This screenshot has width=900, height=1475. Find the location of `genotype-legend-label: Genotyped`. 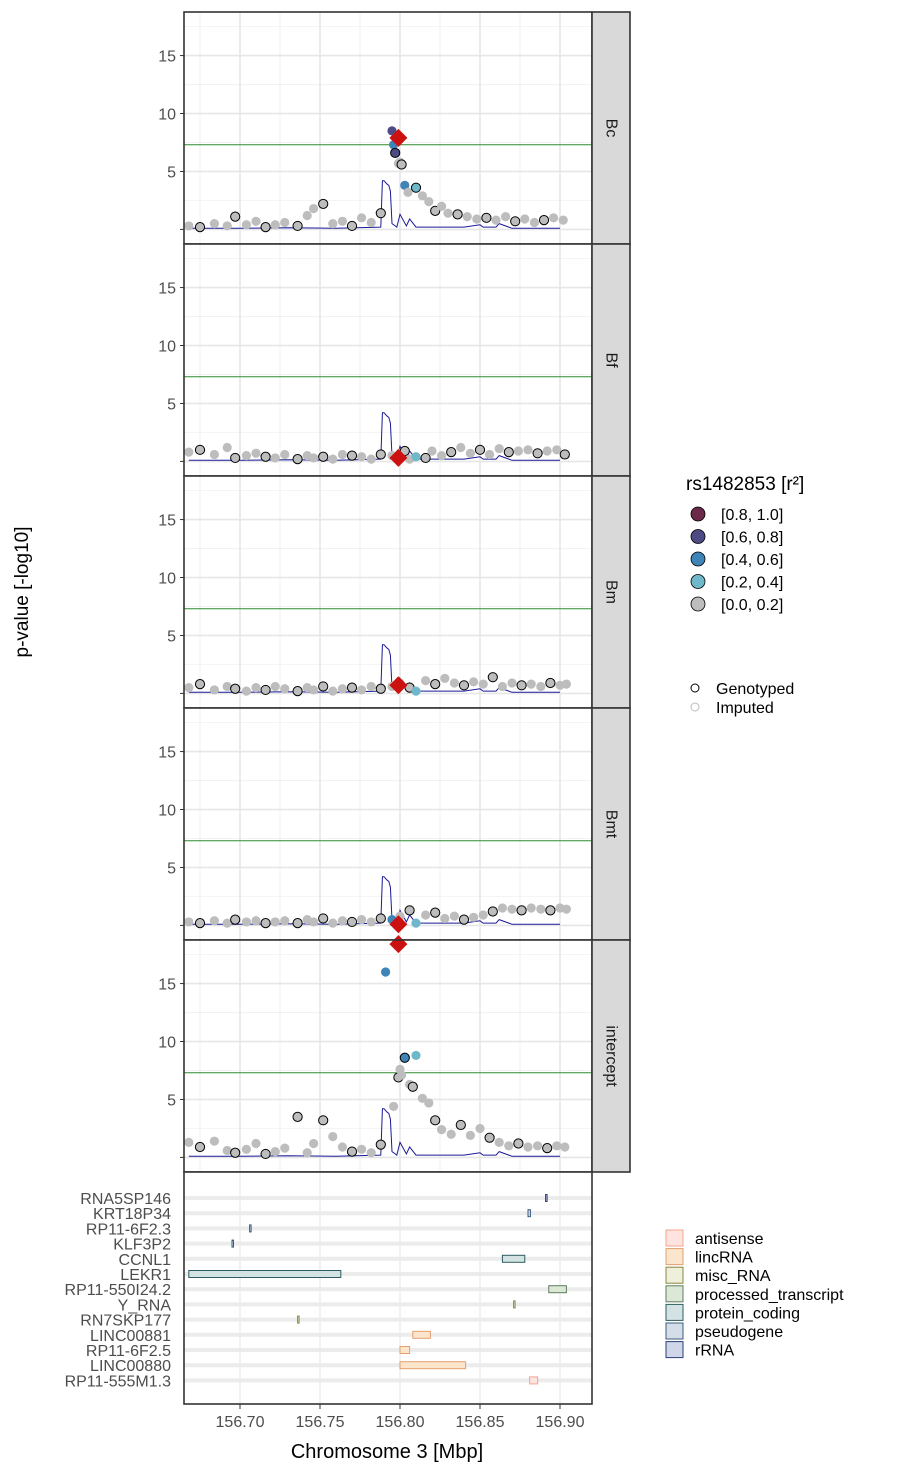

genotype-legend-label: Genotyped is located at coordinates (755, 689).